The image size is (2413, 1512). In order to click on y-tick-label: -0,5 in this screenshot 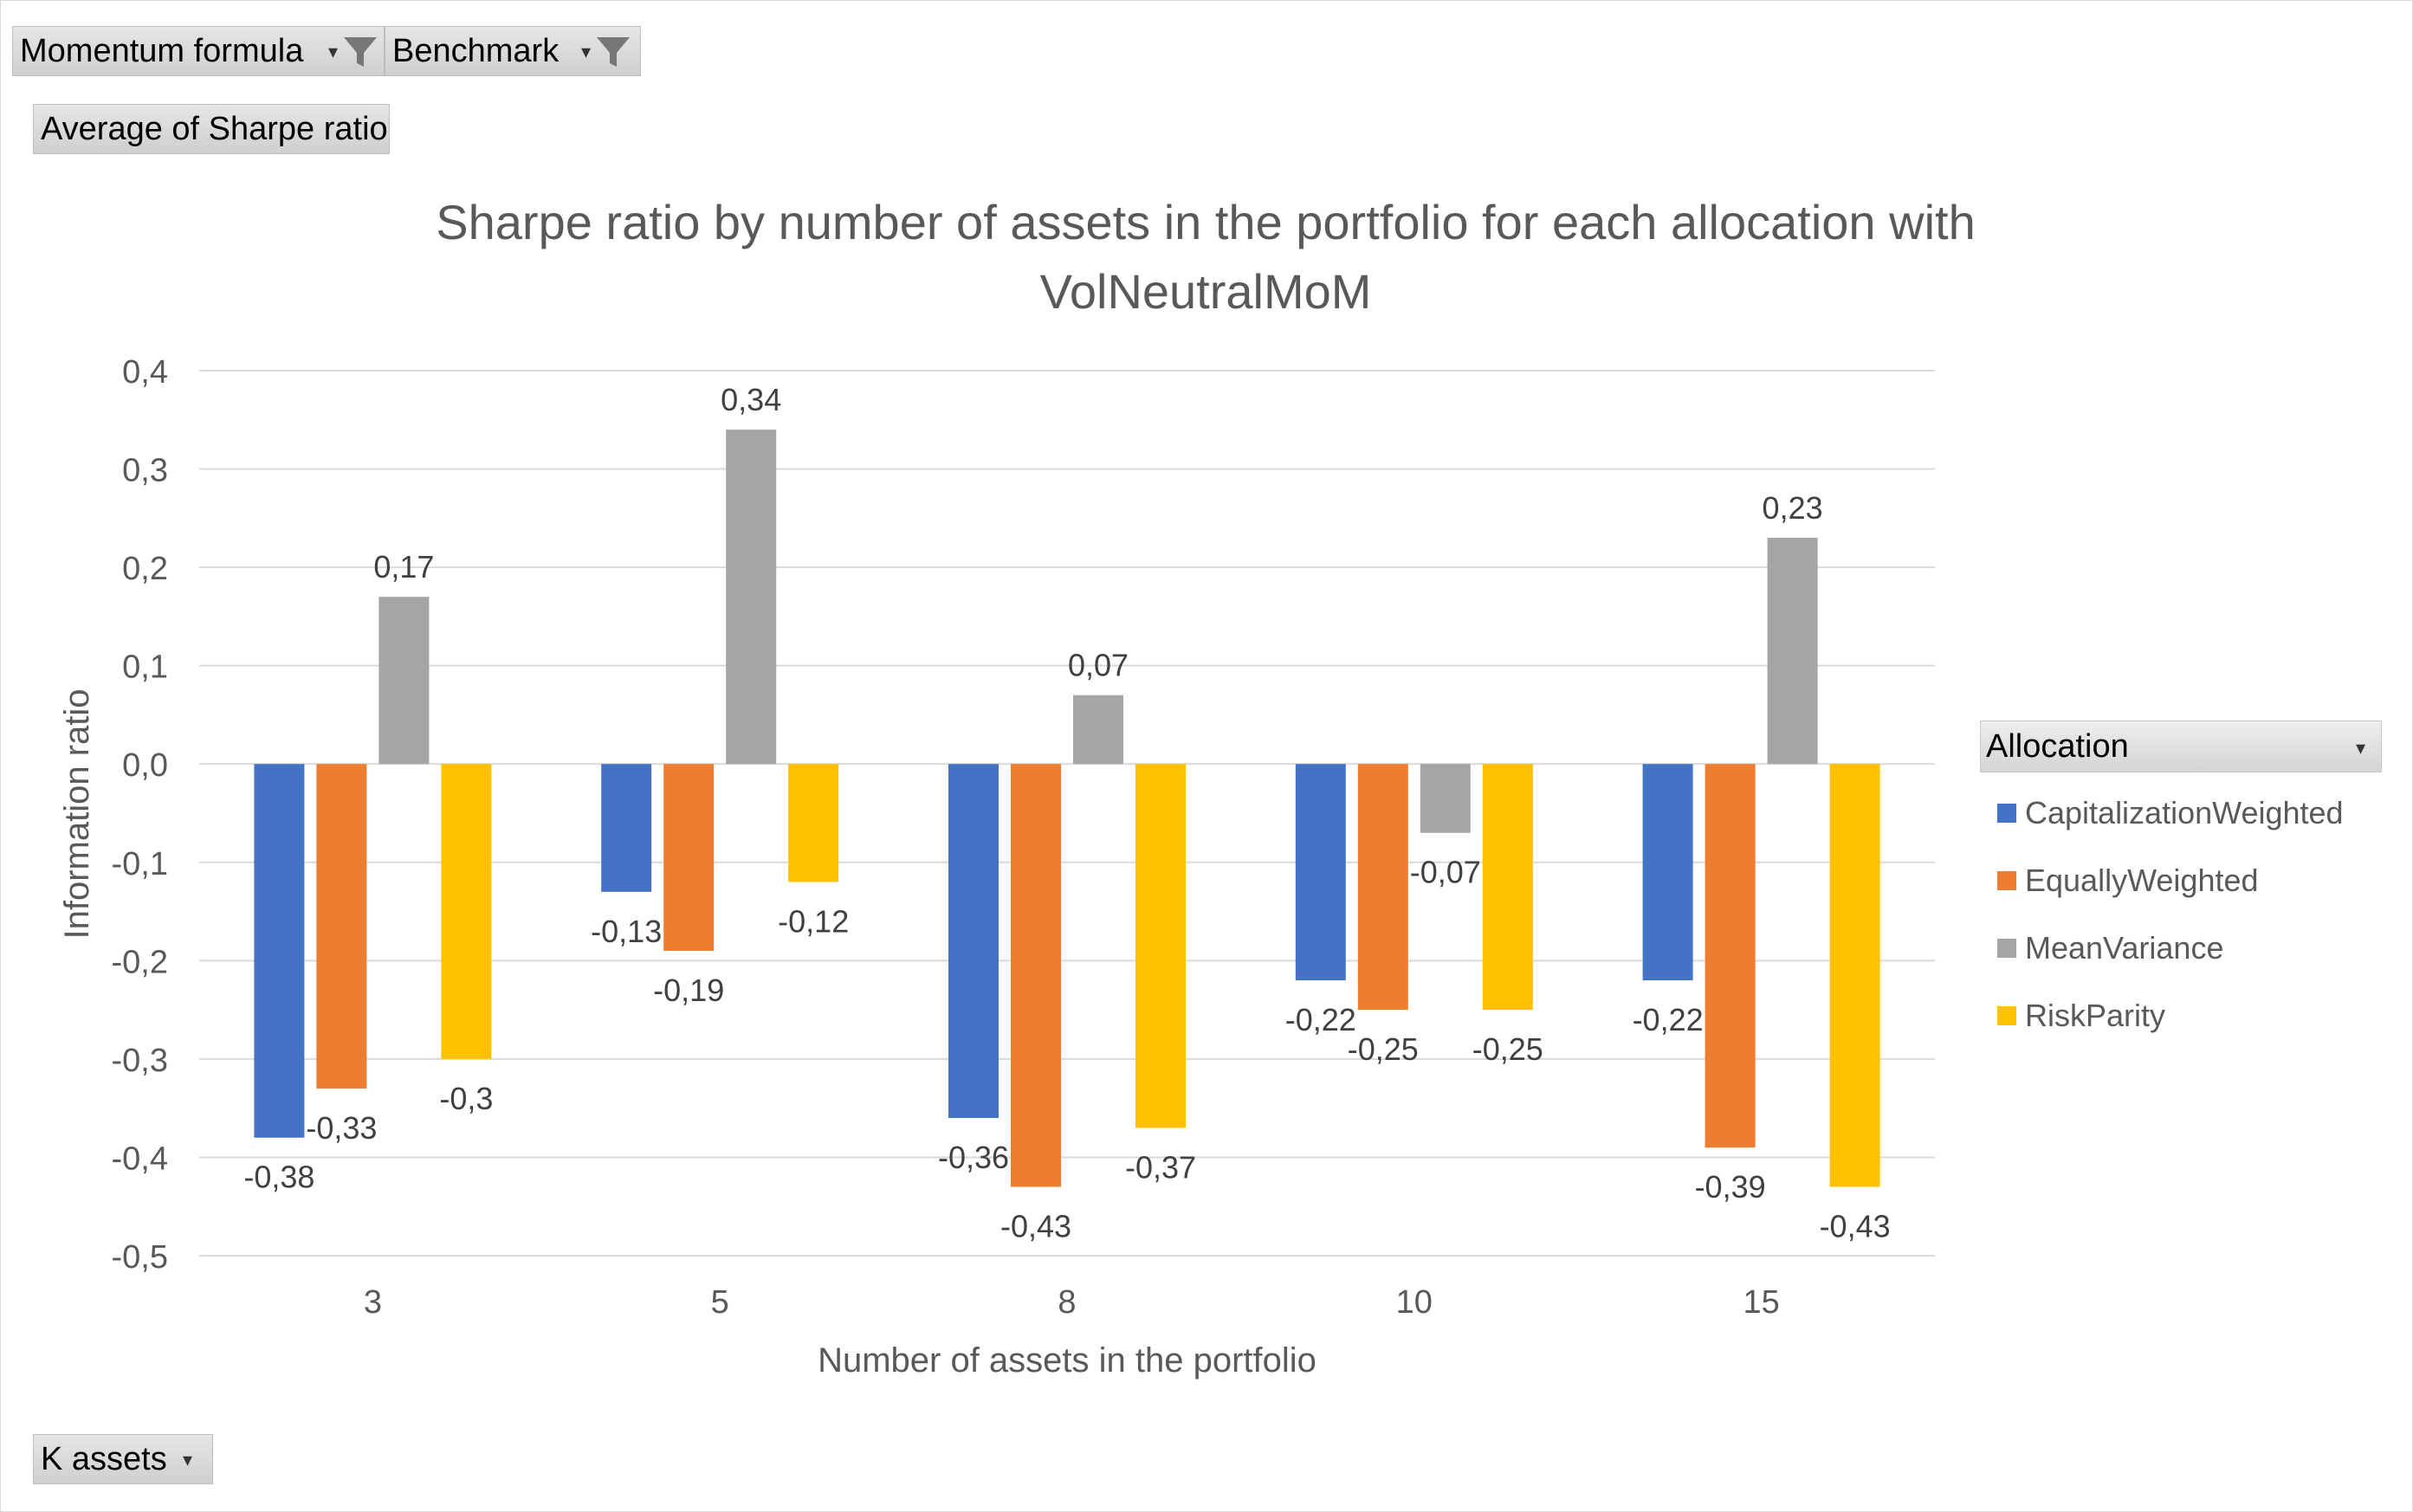, I will do `click(140, 1257)`.